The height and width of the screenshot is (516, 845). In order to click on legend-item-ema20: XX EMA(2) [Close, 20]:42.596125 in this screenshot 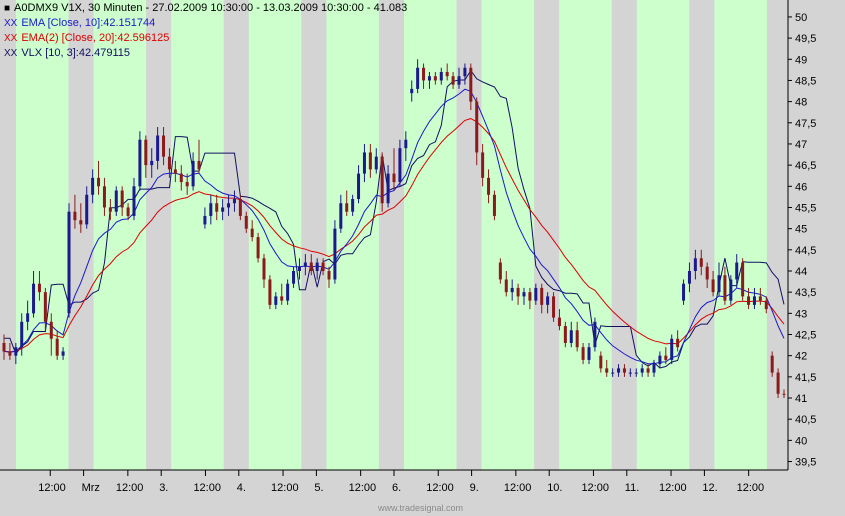, I will do `click(205, 38)`.